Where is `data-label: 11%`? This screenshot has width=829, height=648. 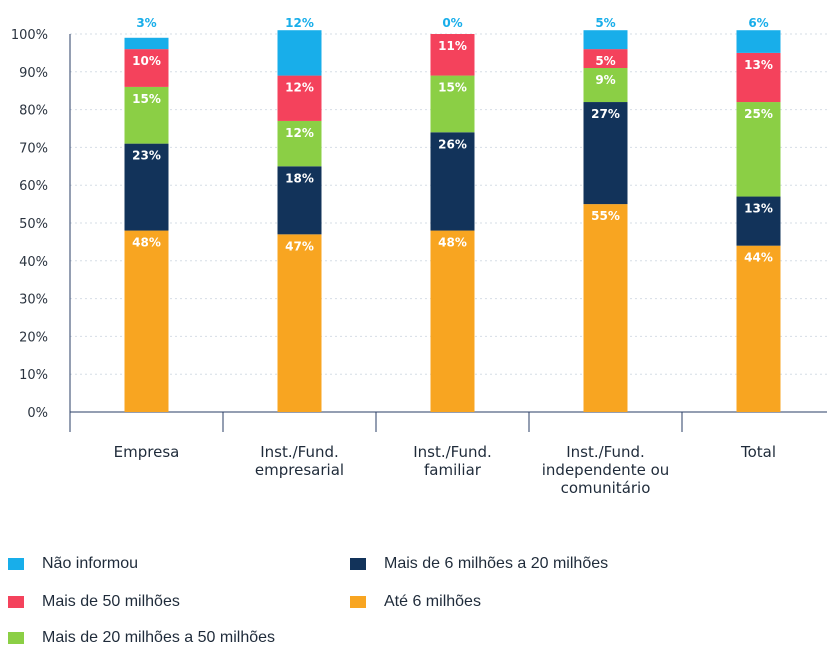 data-label: 11% is located at coordinates (452, 46).